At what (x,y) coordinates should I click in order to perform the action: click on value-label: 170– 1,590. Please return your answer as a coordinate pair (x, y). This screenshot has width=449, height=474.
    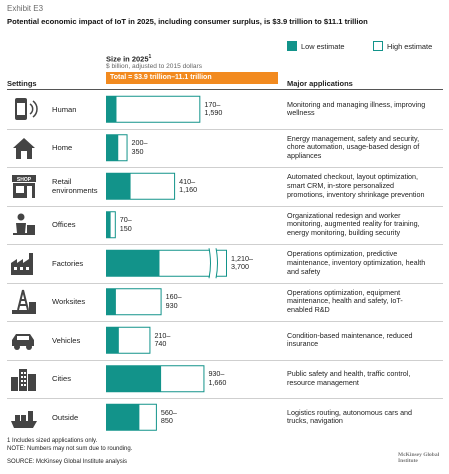
    Looking at the image, I should click on (213, 108).